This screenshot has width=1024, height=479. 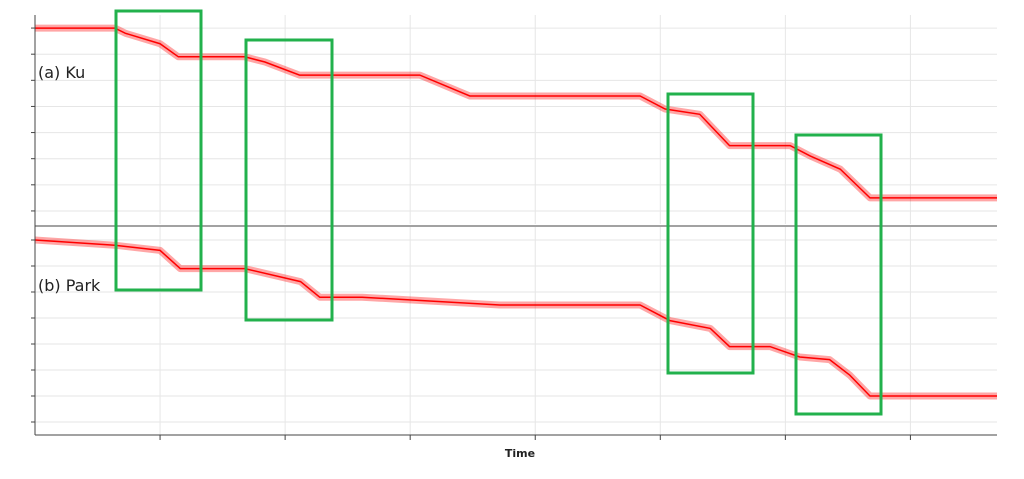 What do you see at coordinates (61, 72) in the screenshot?
I see `panel-label: (a) Ku` at bounding box center [61, 72].